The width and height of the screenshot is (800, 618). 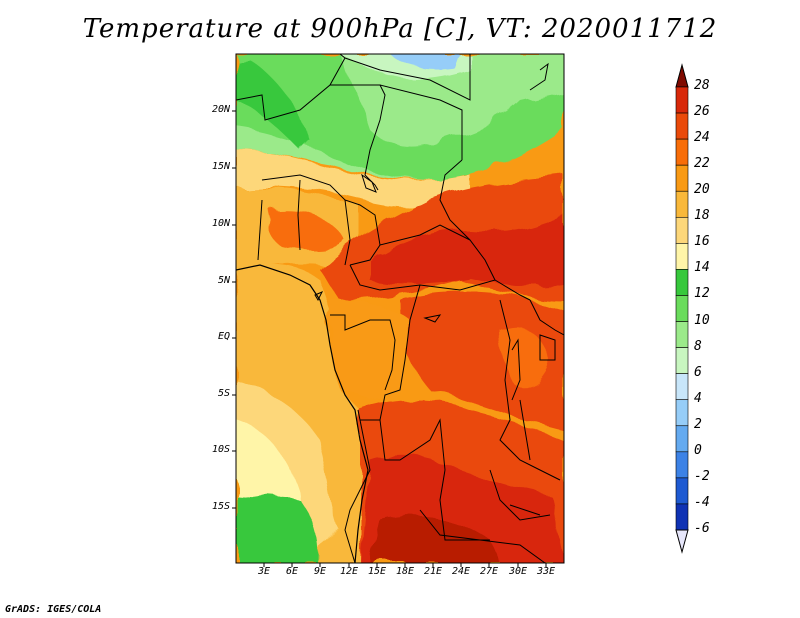 I want to click on colorbar-level-label: 12, so click(x=702, y=294).